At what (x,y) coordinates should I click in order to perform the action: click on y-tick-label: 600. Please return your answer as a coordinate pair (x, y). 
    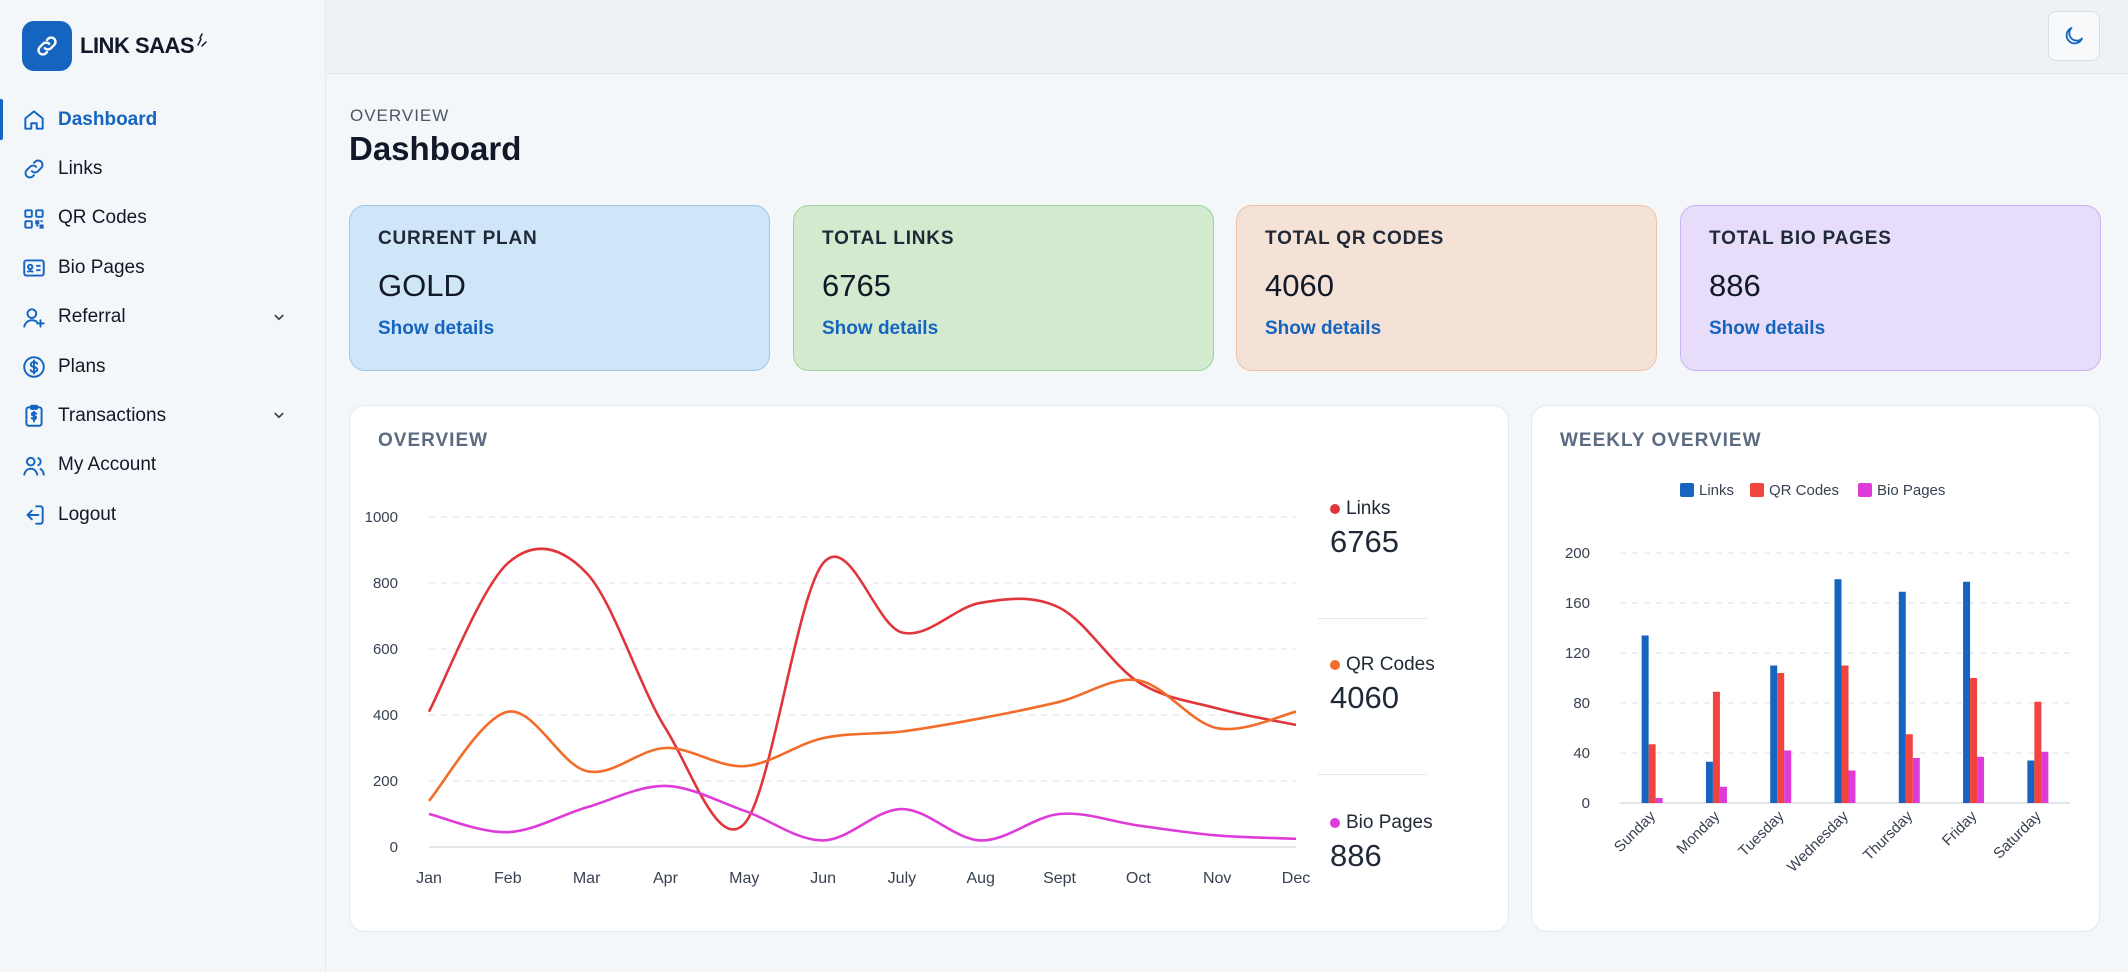
    Looking at the image, I should click on (385, 649).